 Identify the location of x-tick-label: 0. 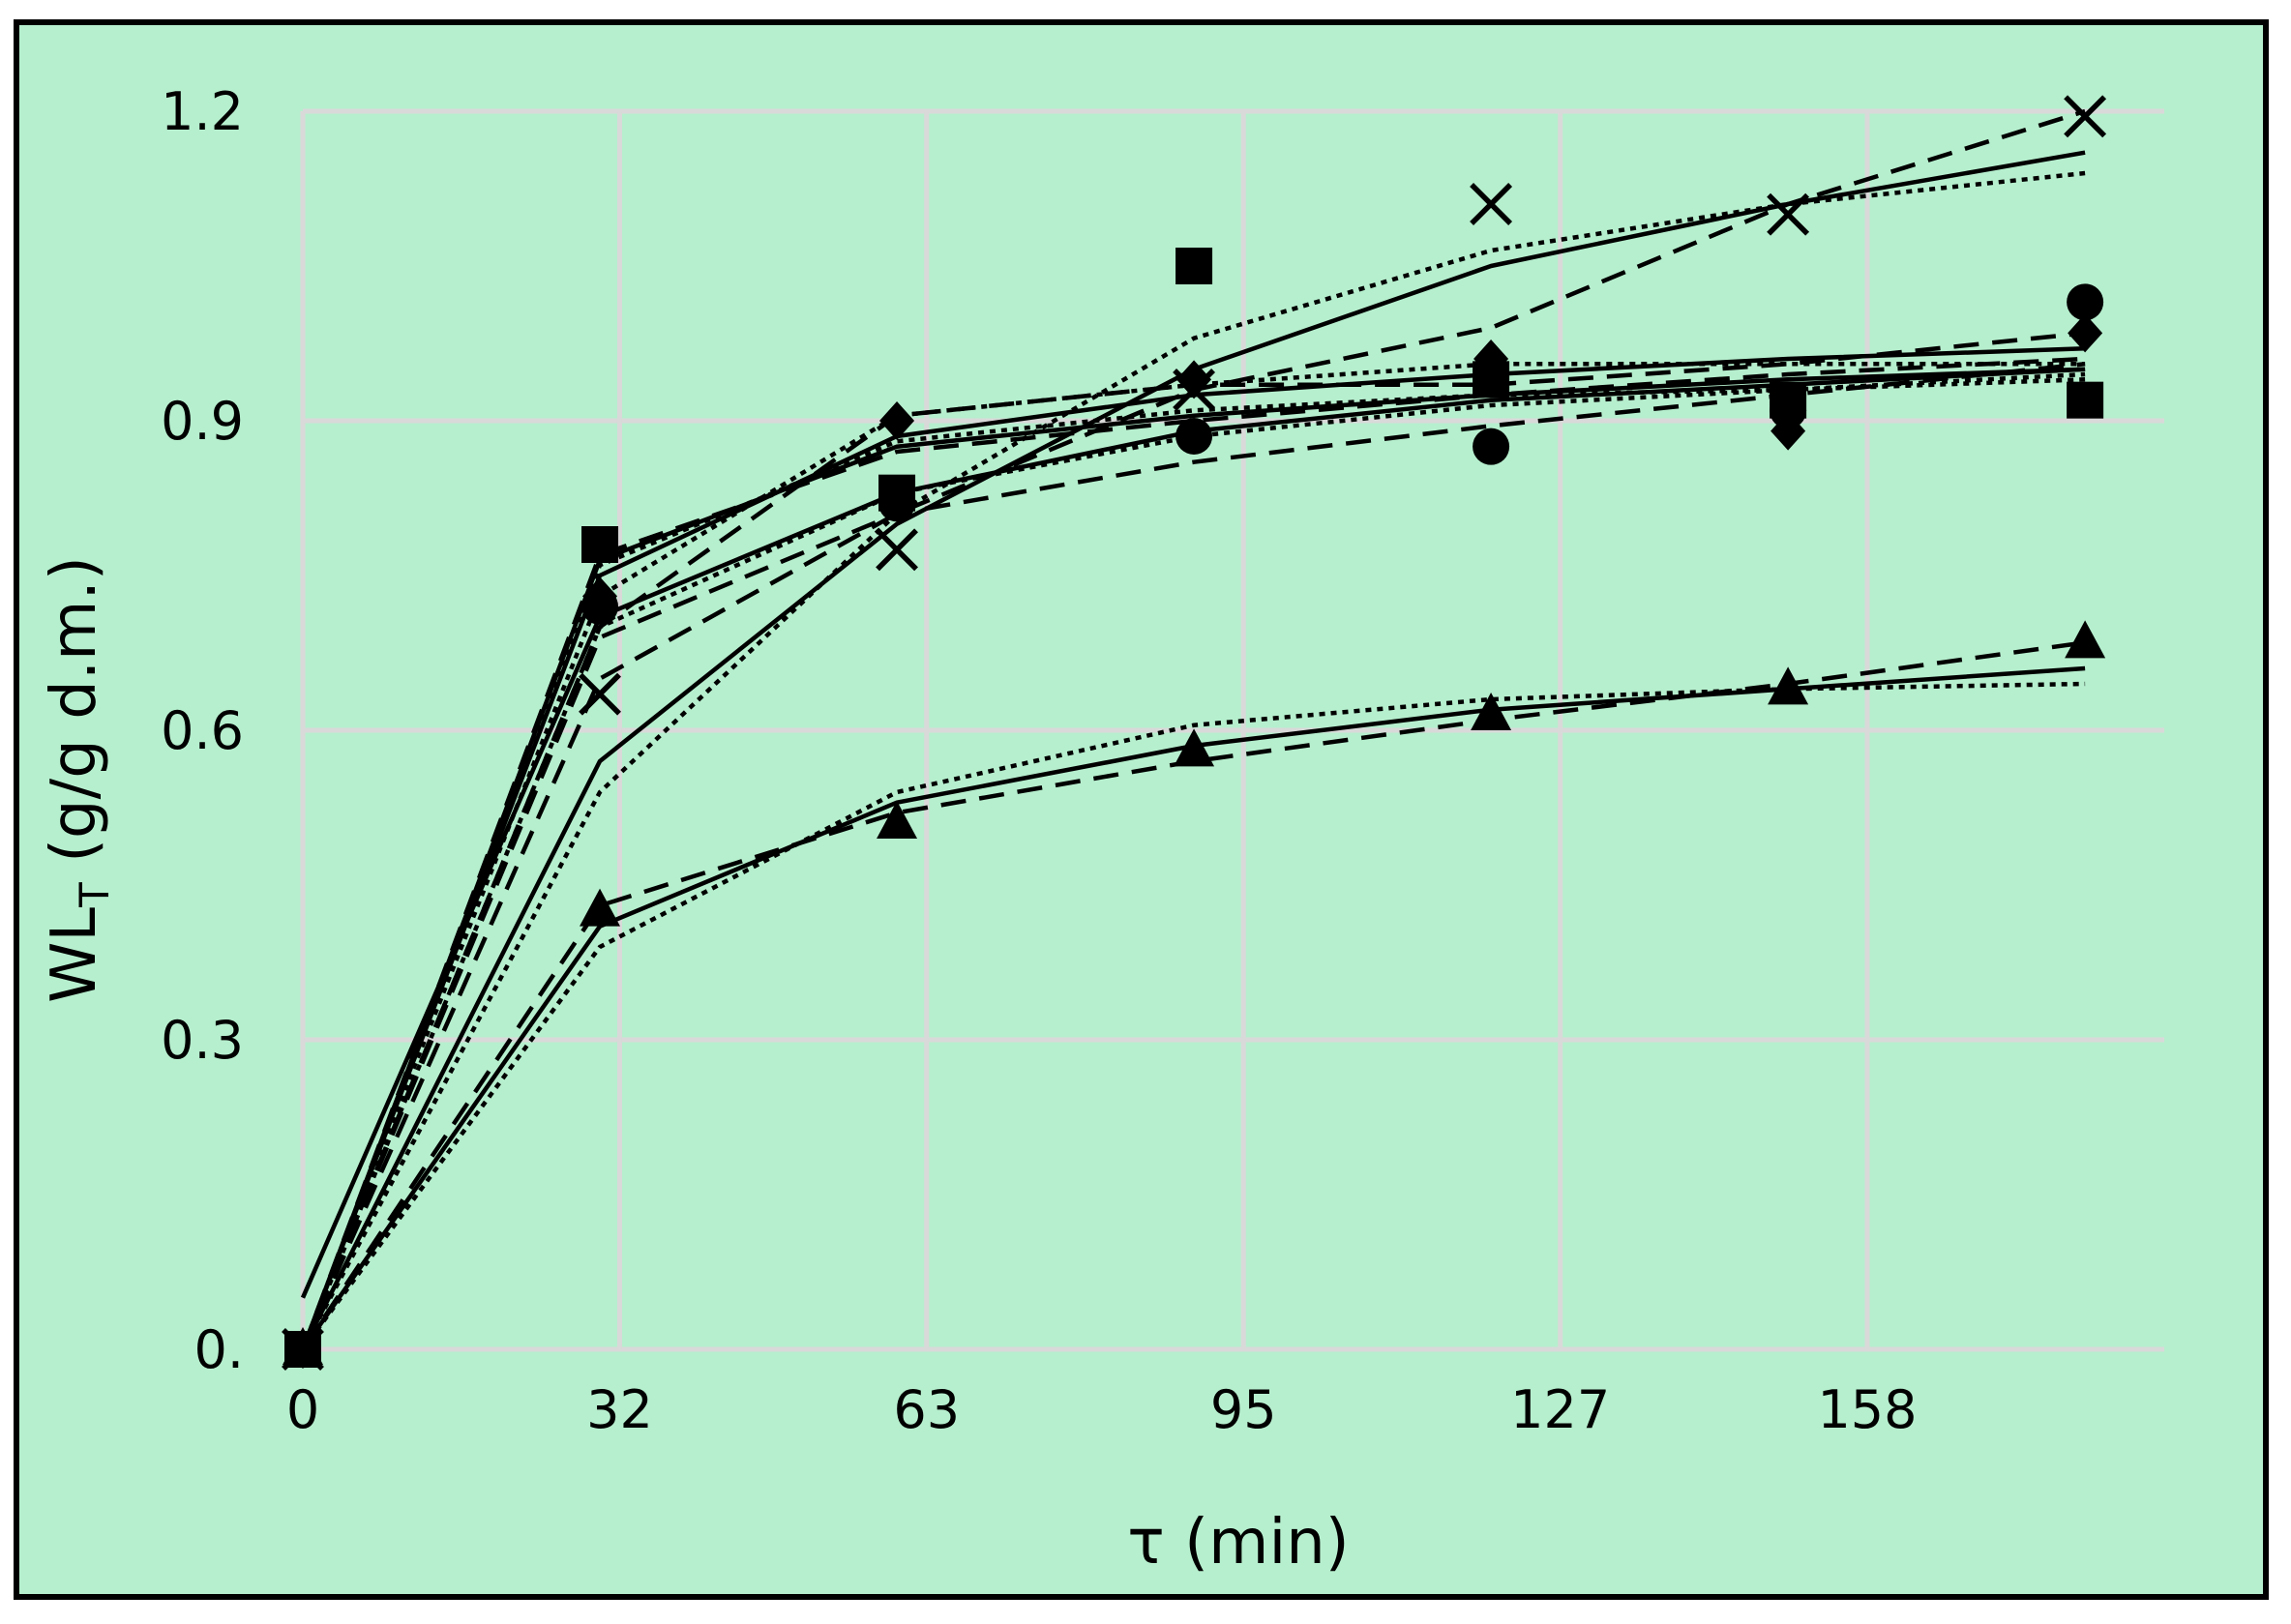
(302, 1410).